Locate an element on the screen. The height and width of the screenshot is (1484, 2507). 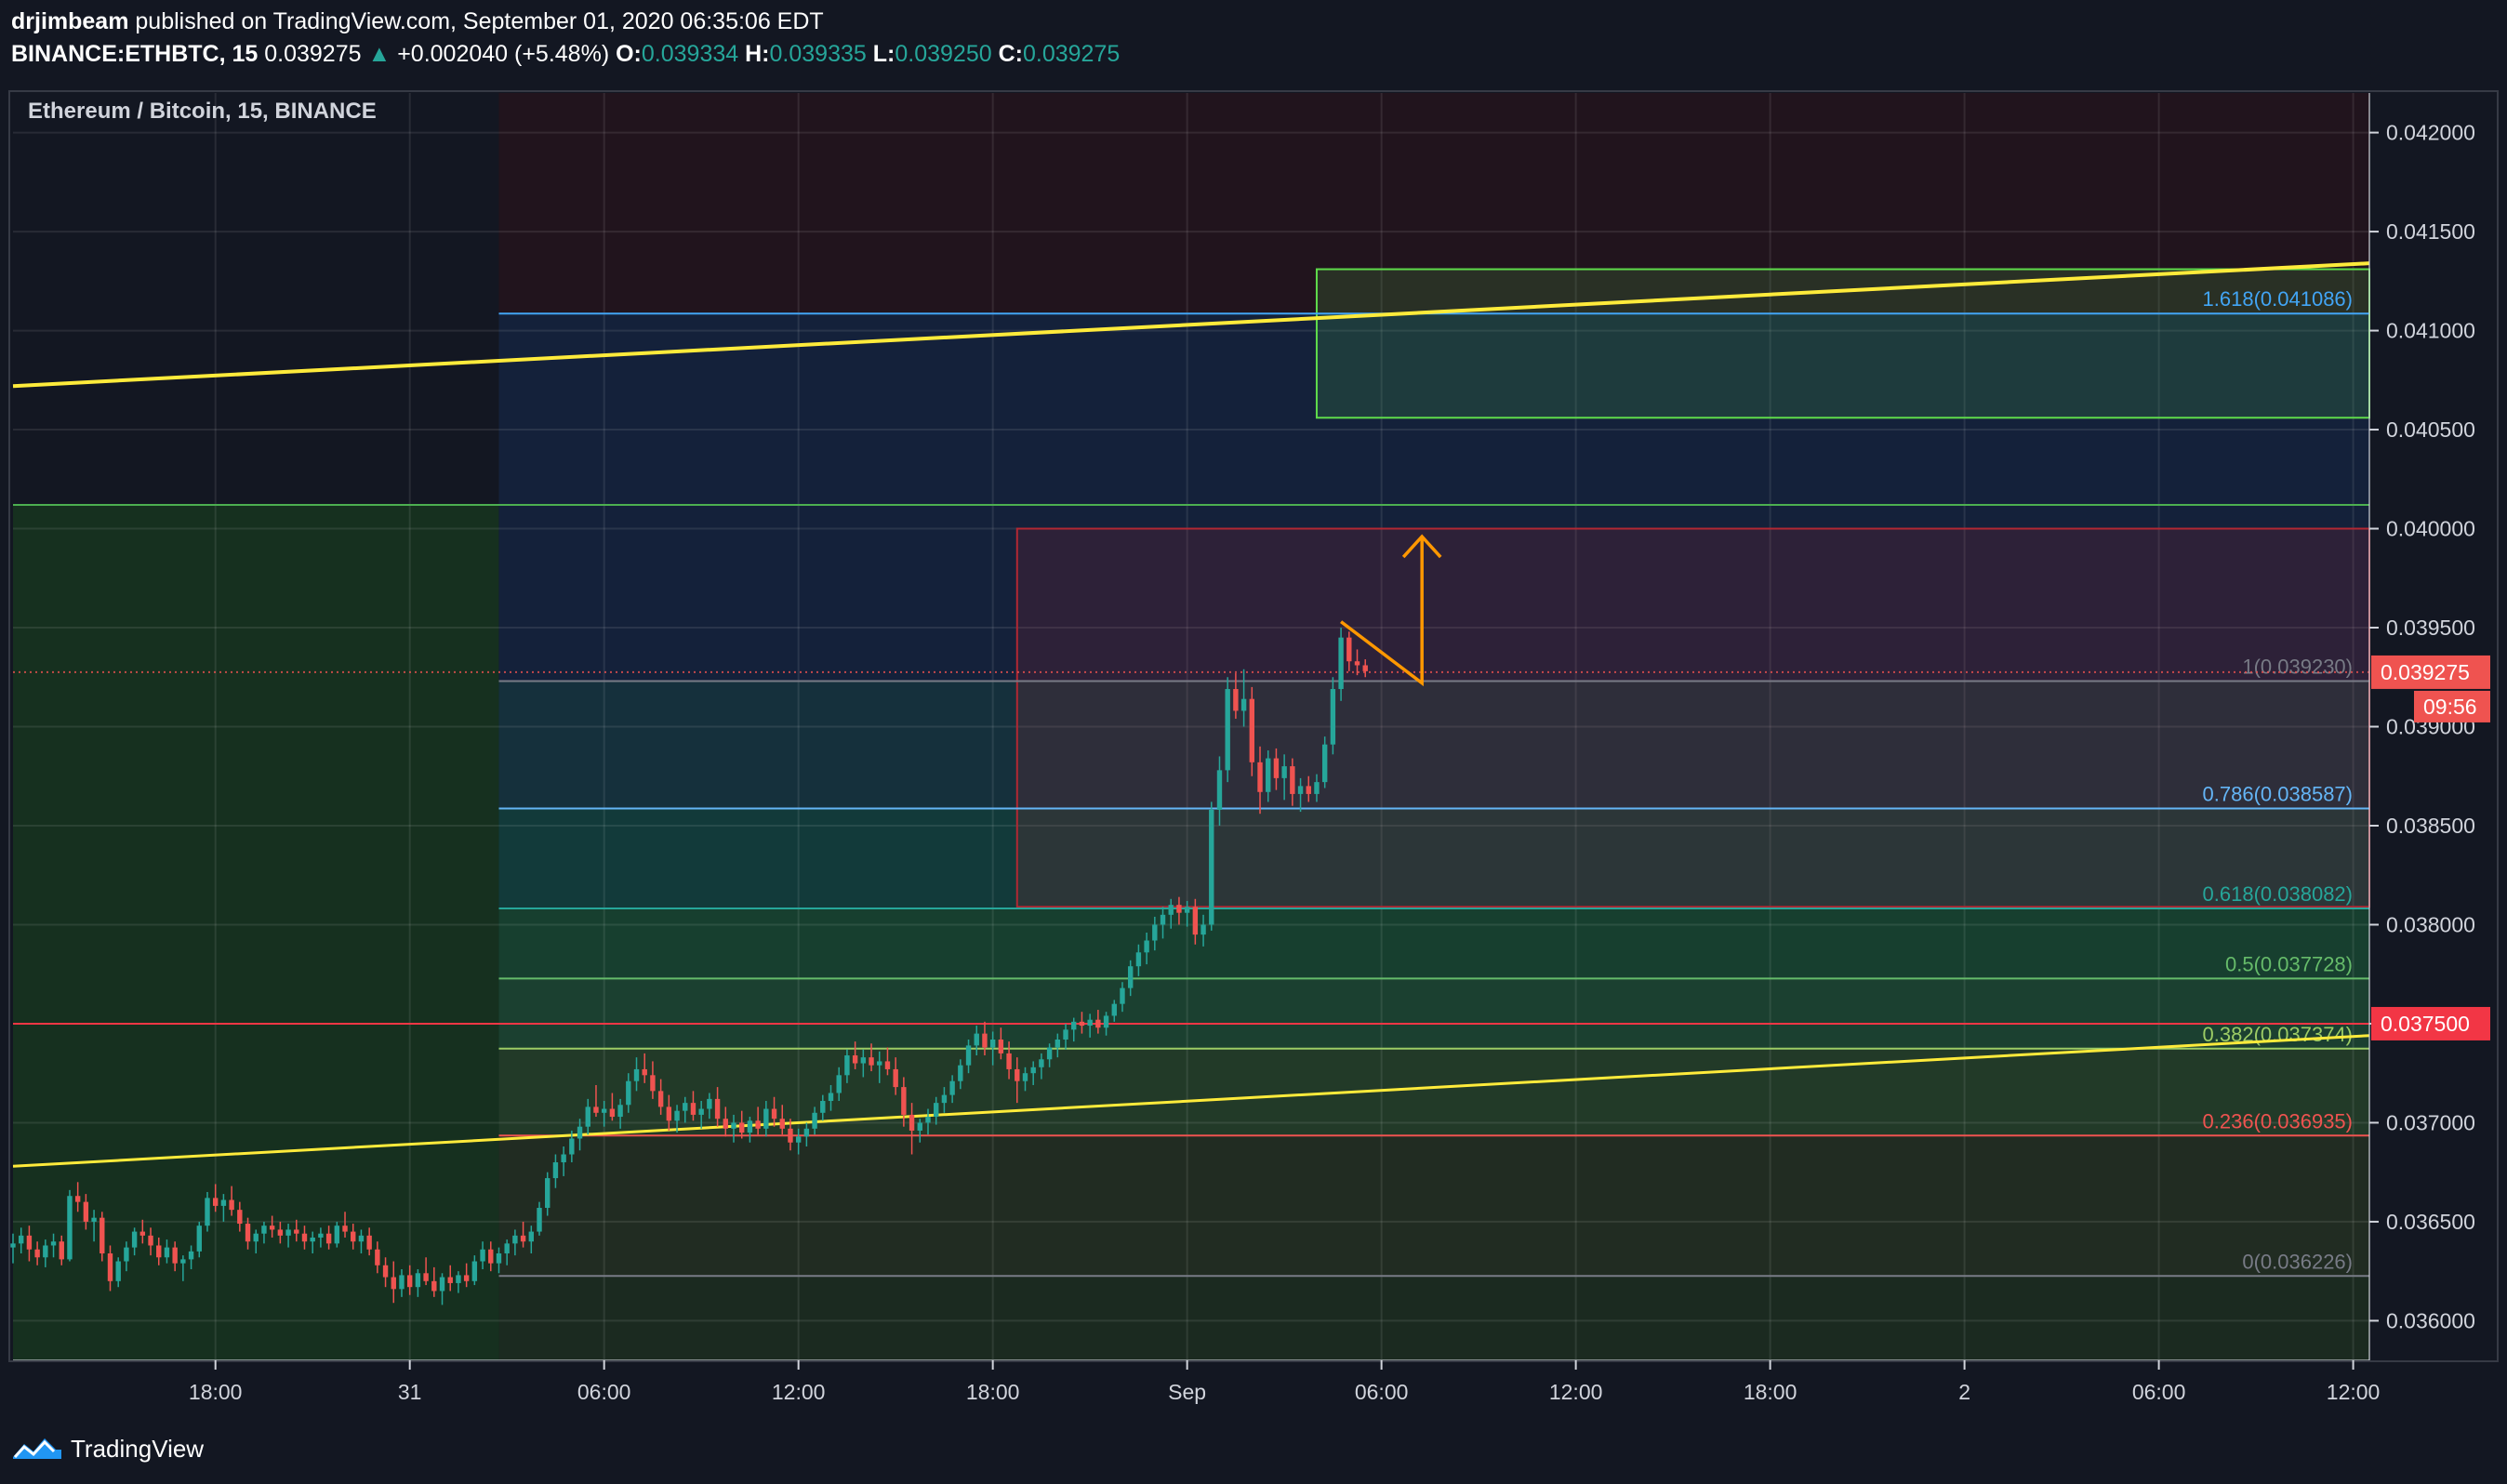
footer: TradingView is located at coordinates (107, 1448).